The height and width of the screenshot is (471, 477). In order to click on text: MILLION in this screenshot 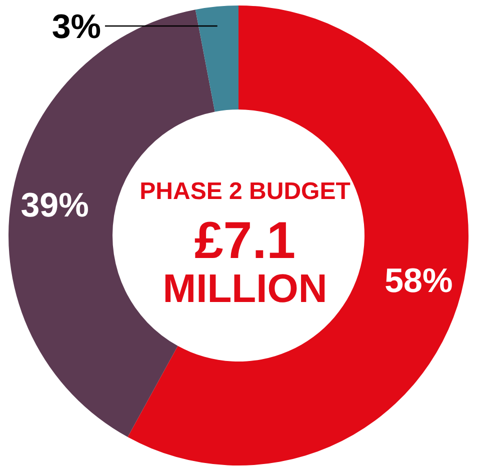, I will do `click(245, 289)`.